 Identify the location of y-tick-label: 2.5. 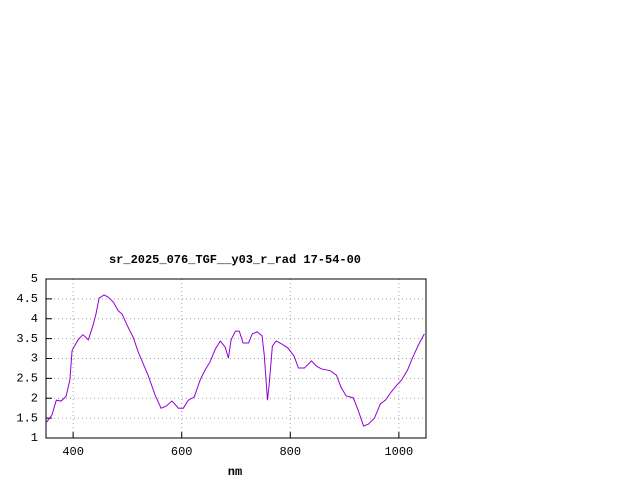
(27, 379).